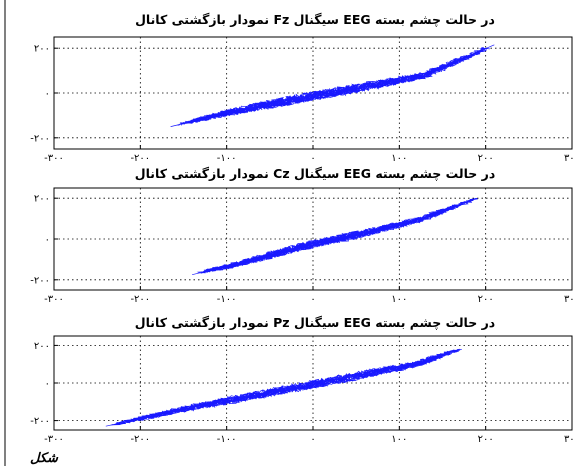  What do you see at coordinates (309, 435) in the screenshot?
I see `xticks-pz: -۳۰۰ -۲۰۰ -۱۰۰ ۰ ۱۰۰ ۲۰۰ ۳۰۰` at bounding box center [309, 435].